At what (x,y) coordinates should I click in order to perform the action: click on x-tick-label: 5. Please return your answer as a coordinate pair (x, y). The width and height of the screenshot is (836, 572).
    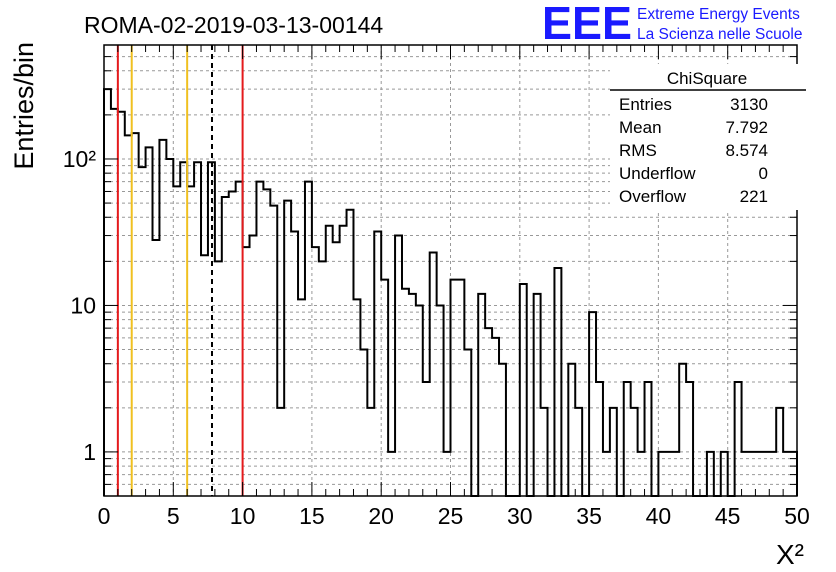
    Looking at the image, I should click on (173, 516).